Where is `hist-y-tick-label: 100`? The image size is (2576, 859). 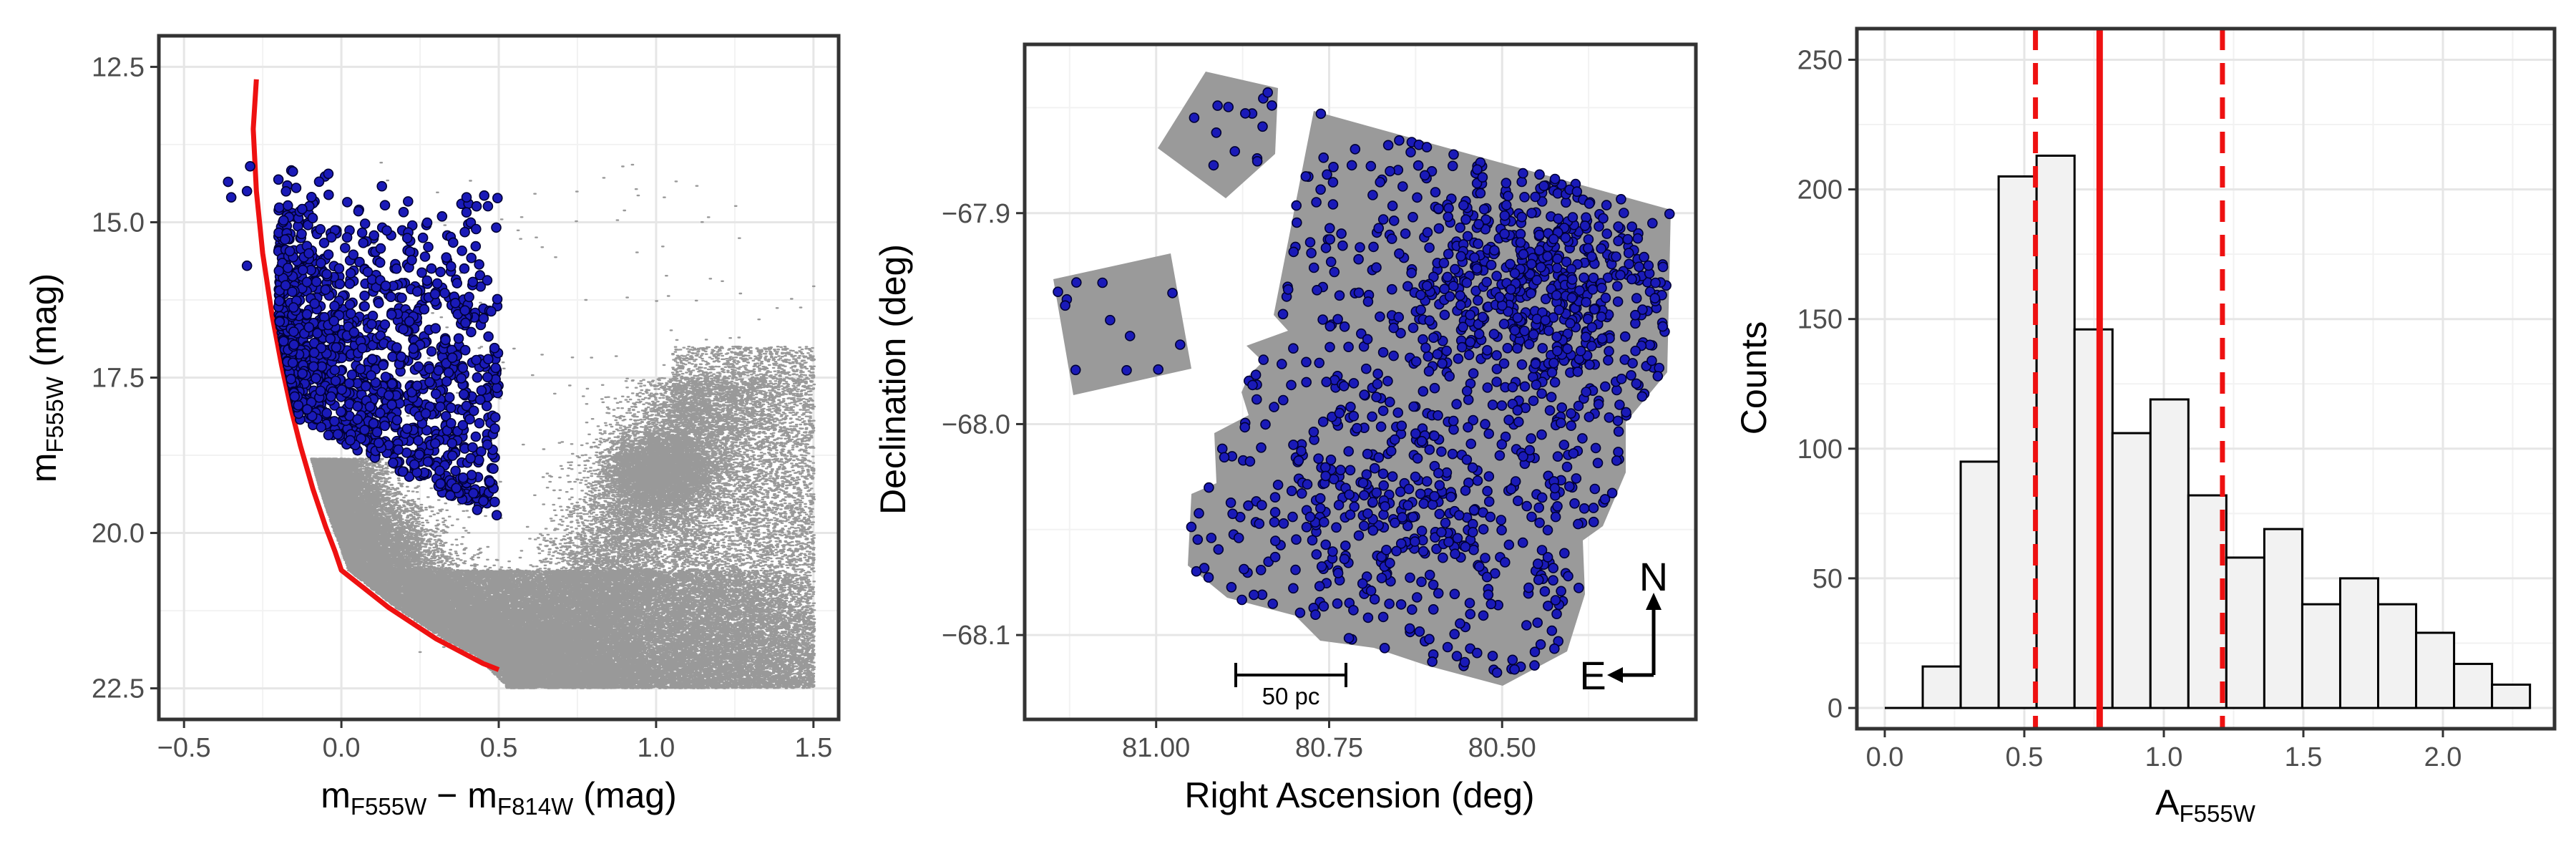 hist-y-tick-label: 100 is located at coordinates (1820, 450).